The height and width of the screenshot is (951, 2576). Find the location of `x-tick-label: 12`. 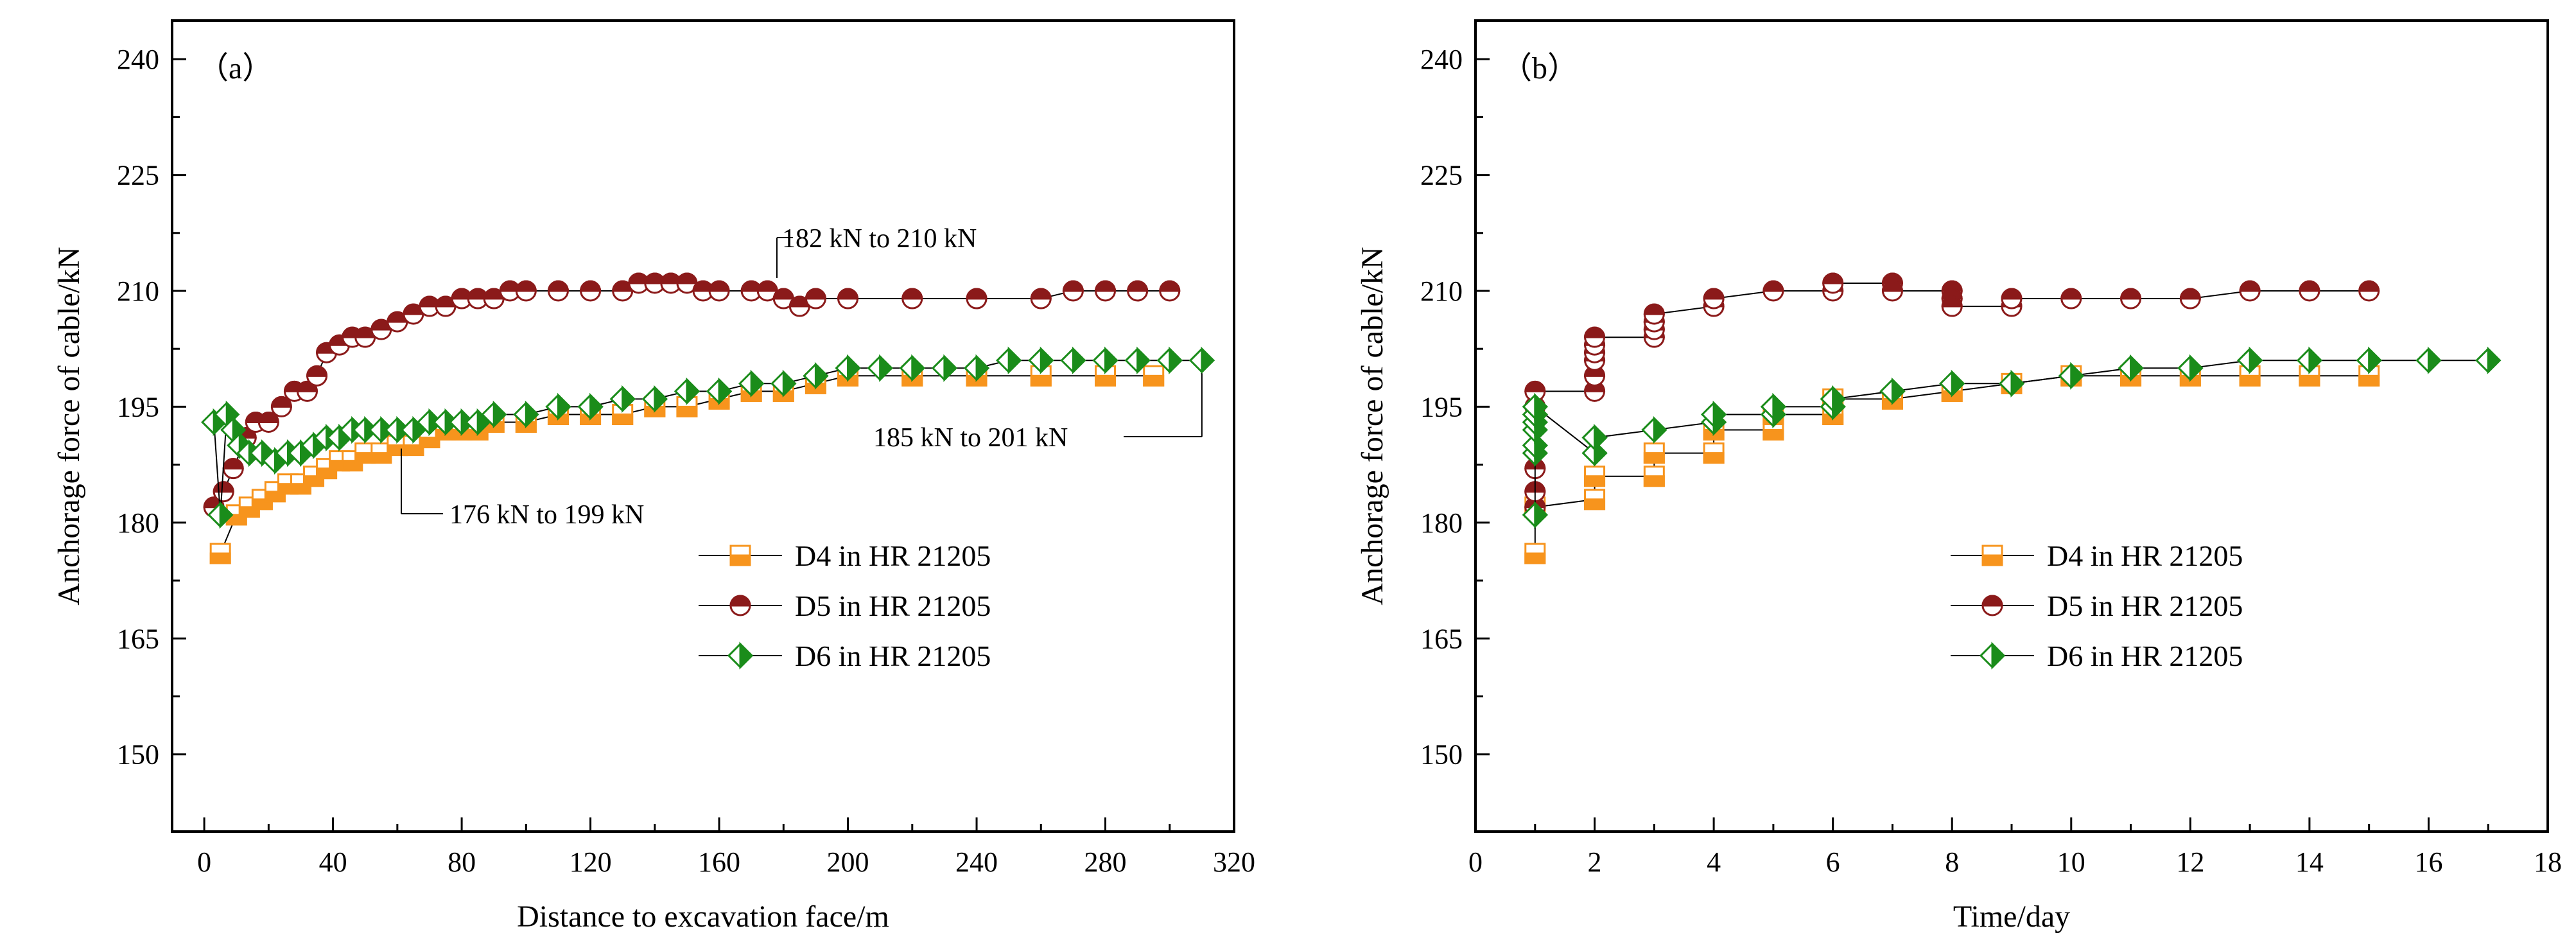

x-tick-label: 12 is located at coordinates (2190, 862).